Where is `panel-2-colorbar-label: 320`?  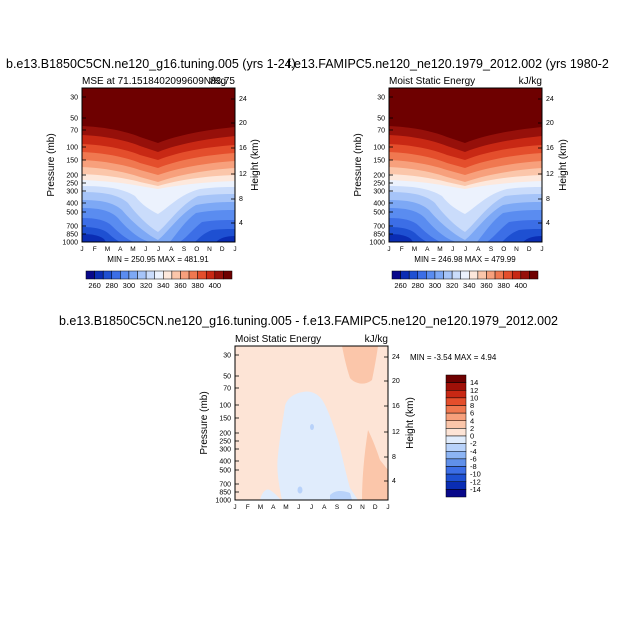
panel-2-colorbar-label: 320 is located at coordinates (452, 285).